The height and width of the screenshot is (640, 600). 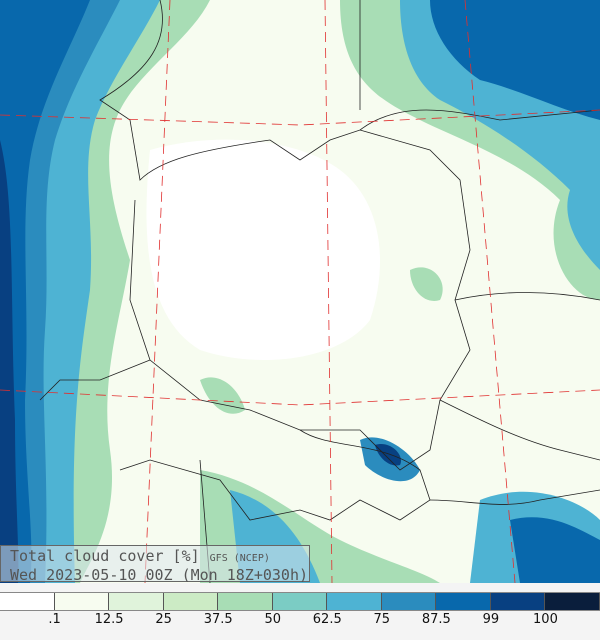 What do you see at coordinates (239, 558) in the screenshot?
I see `caption-source: GFS (NCEP)` at bounding box center [239, 558].